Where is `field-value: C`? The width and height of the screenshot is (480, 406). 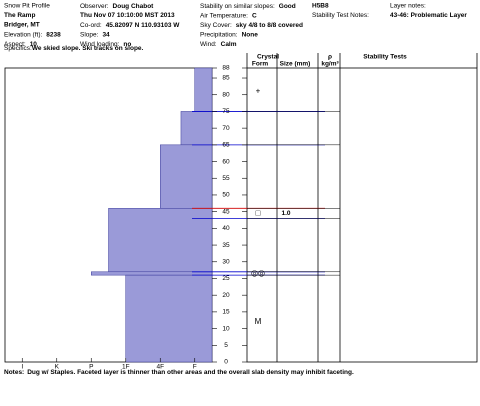
field-value: C is located at coordinates (254, 15).